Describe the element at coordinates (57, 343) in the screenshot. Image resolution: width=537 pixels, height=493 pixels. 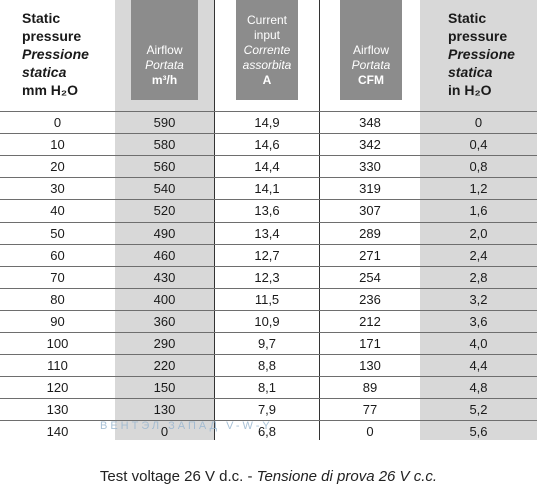
I see `pressure-mm-cell: 100` at that location.